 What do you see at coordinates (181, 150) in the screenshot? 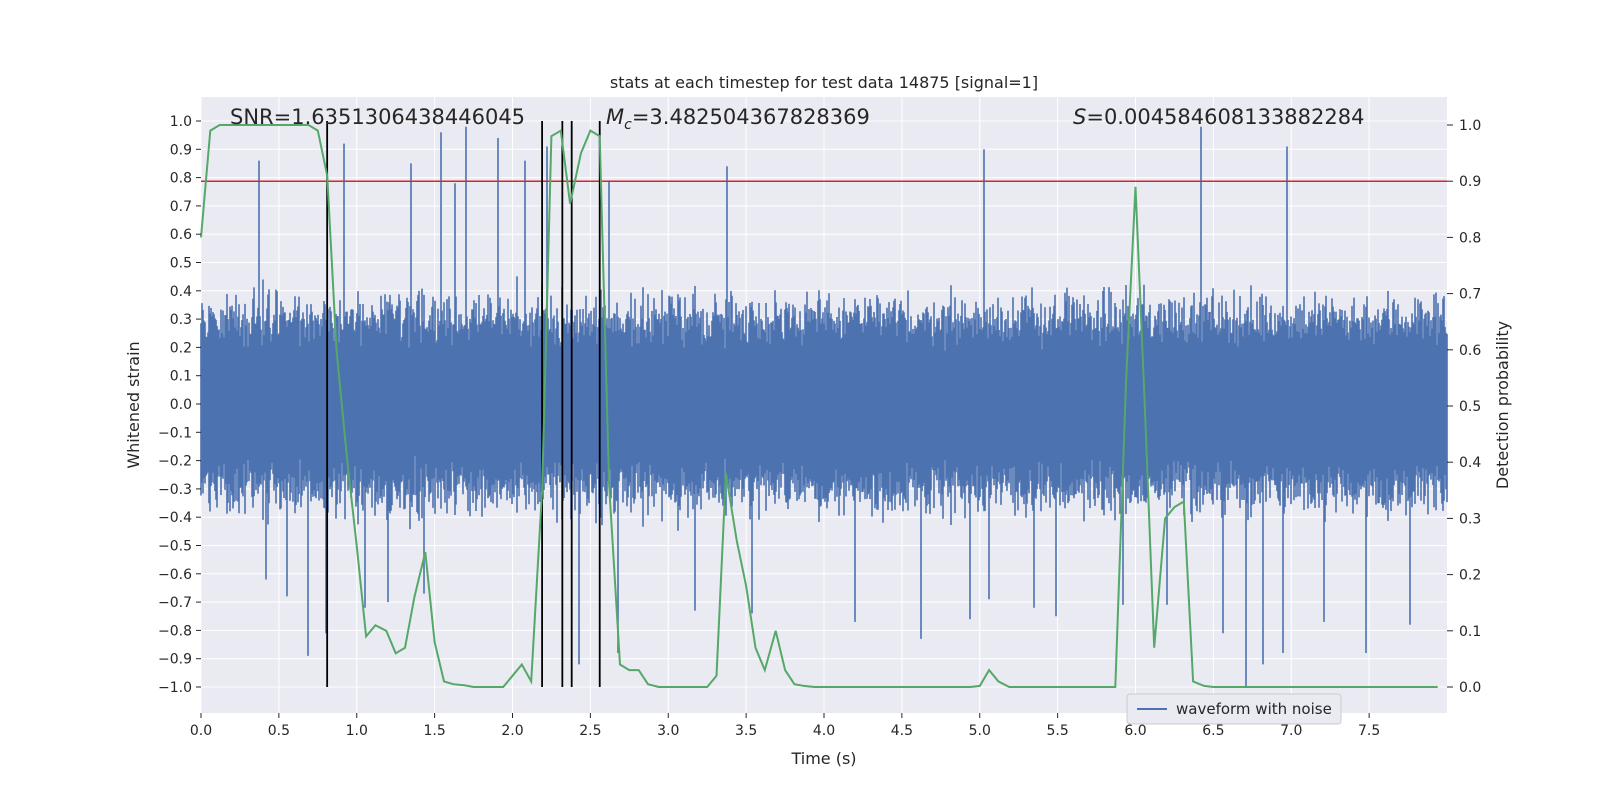
I see `y-tick-label: 0.9` at bounding box center [181, 150].